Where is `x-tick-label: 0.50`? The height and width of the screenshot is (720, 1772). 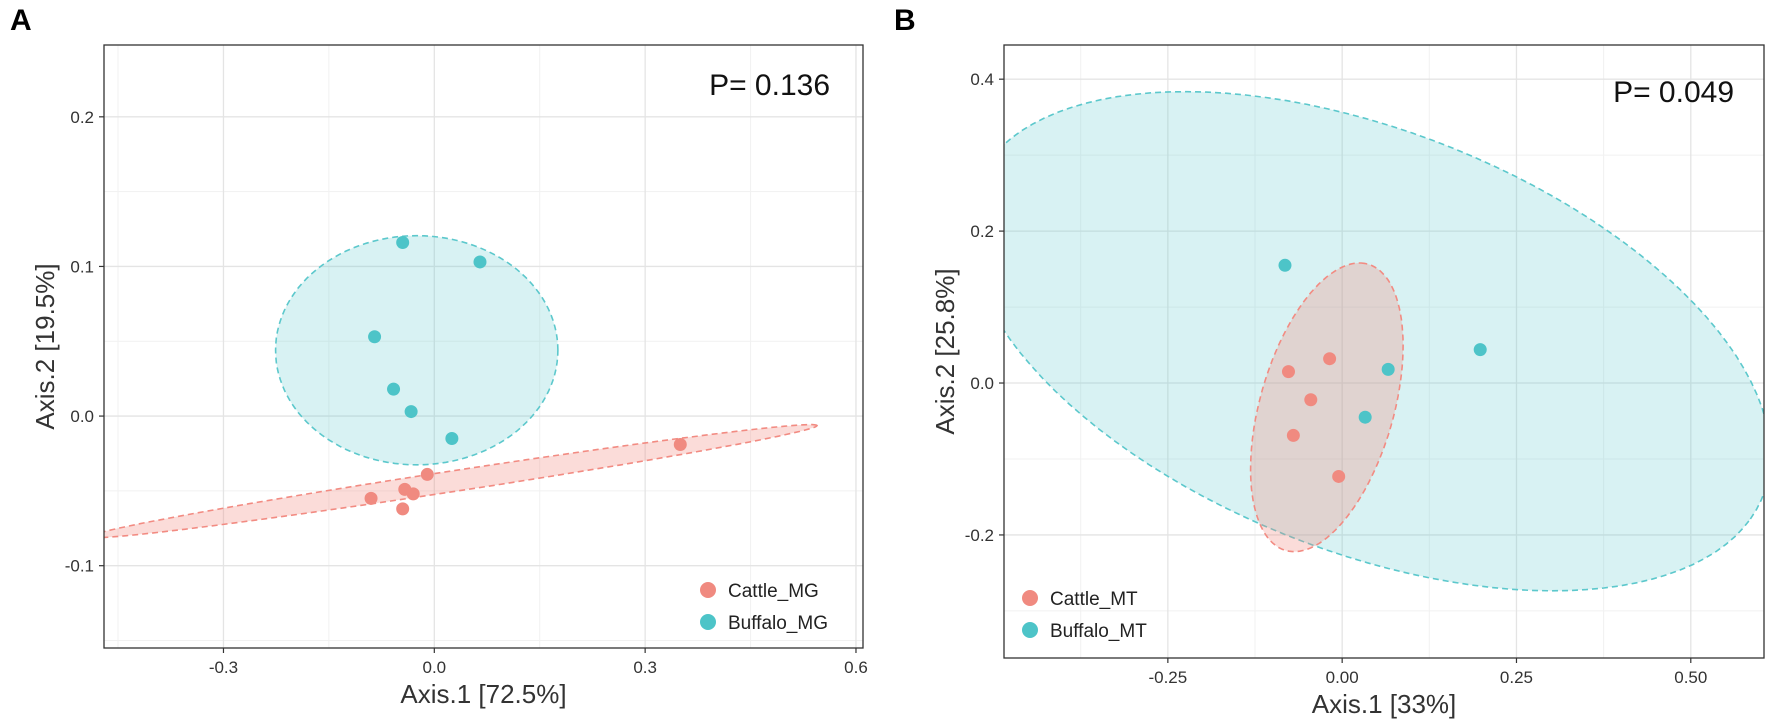
x-tick-label: 0.50 is located at coordinates (1690, 677).